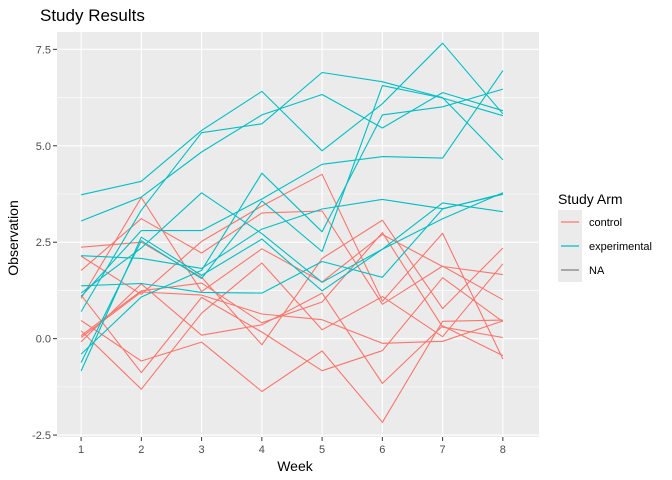 This screenshot has width=672, height=480. I want to click on y-tick-label: 5.0, so click(43, 147).